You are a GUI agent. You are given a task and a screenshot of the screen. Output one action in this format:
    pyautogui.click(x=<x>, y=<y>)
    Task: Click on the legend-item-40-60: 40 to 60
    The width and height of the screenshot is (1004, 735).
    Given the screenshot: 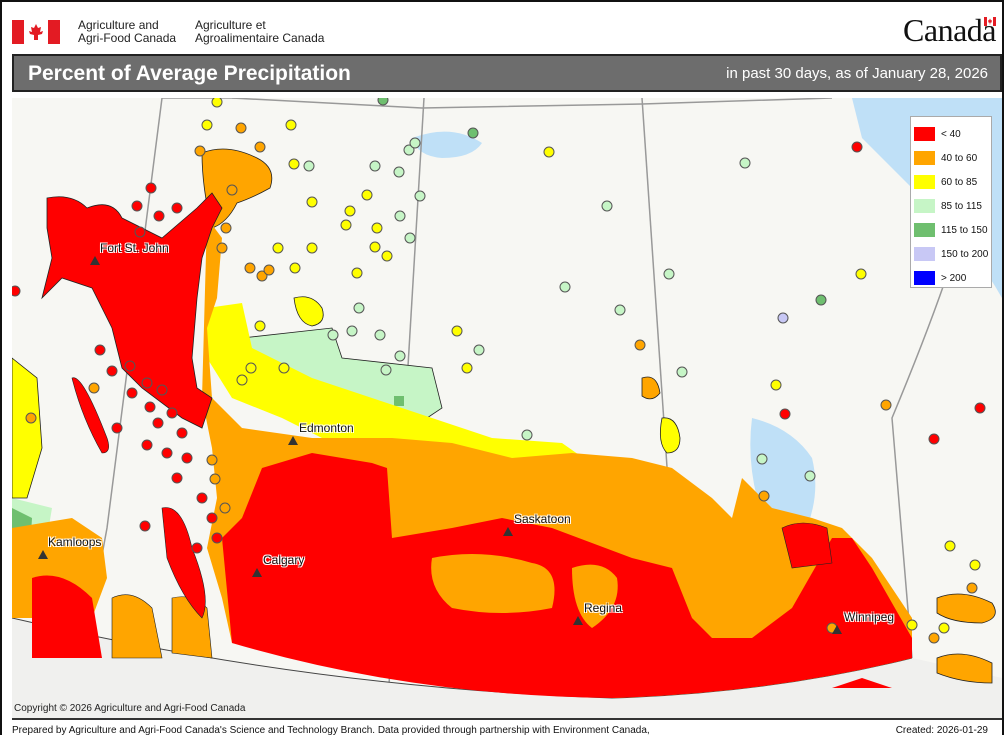 What is the action you would take?
    pyautogui.click(x=951, y=158)
    